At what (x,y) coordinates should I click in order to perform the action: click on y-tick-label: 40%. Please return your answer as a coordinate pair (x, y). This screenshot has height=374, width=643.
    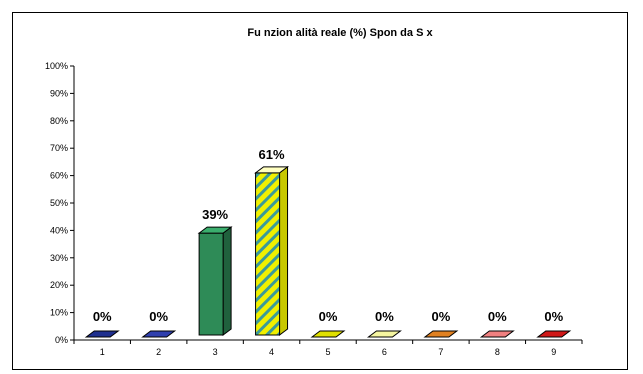
    Looking at the image, I should click on (59, 230).